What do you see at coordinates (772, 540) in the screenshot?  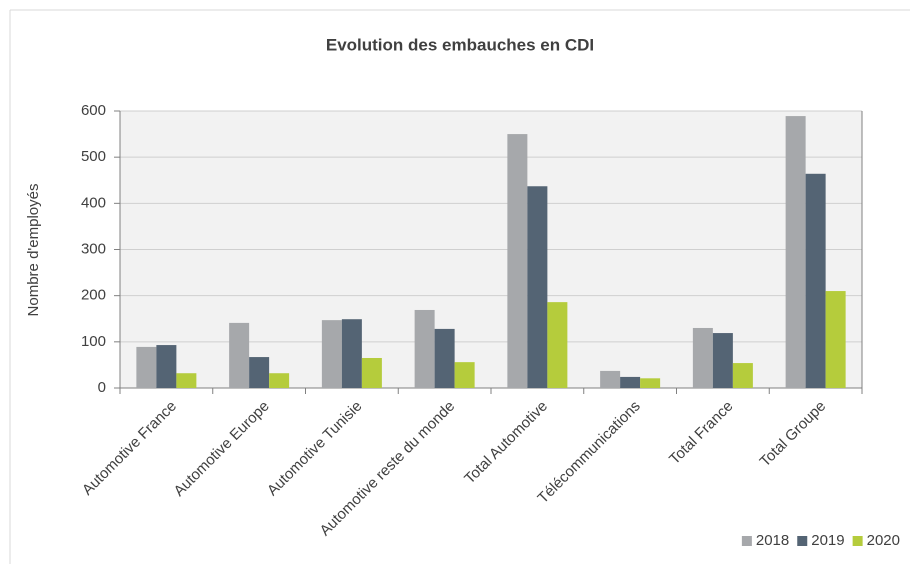 I see `legend-label: 2018` at bounding box center [772, 540].